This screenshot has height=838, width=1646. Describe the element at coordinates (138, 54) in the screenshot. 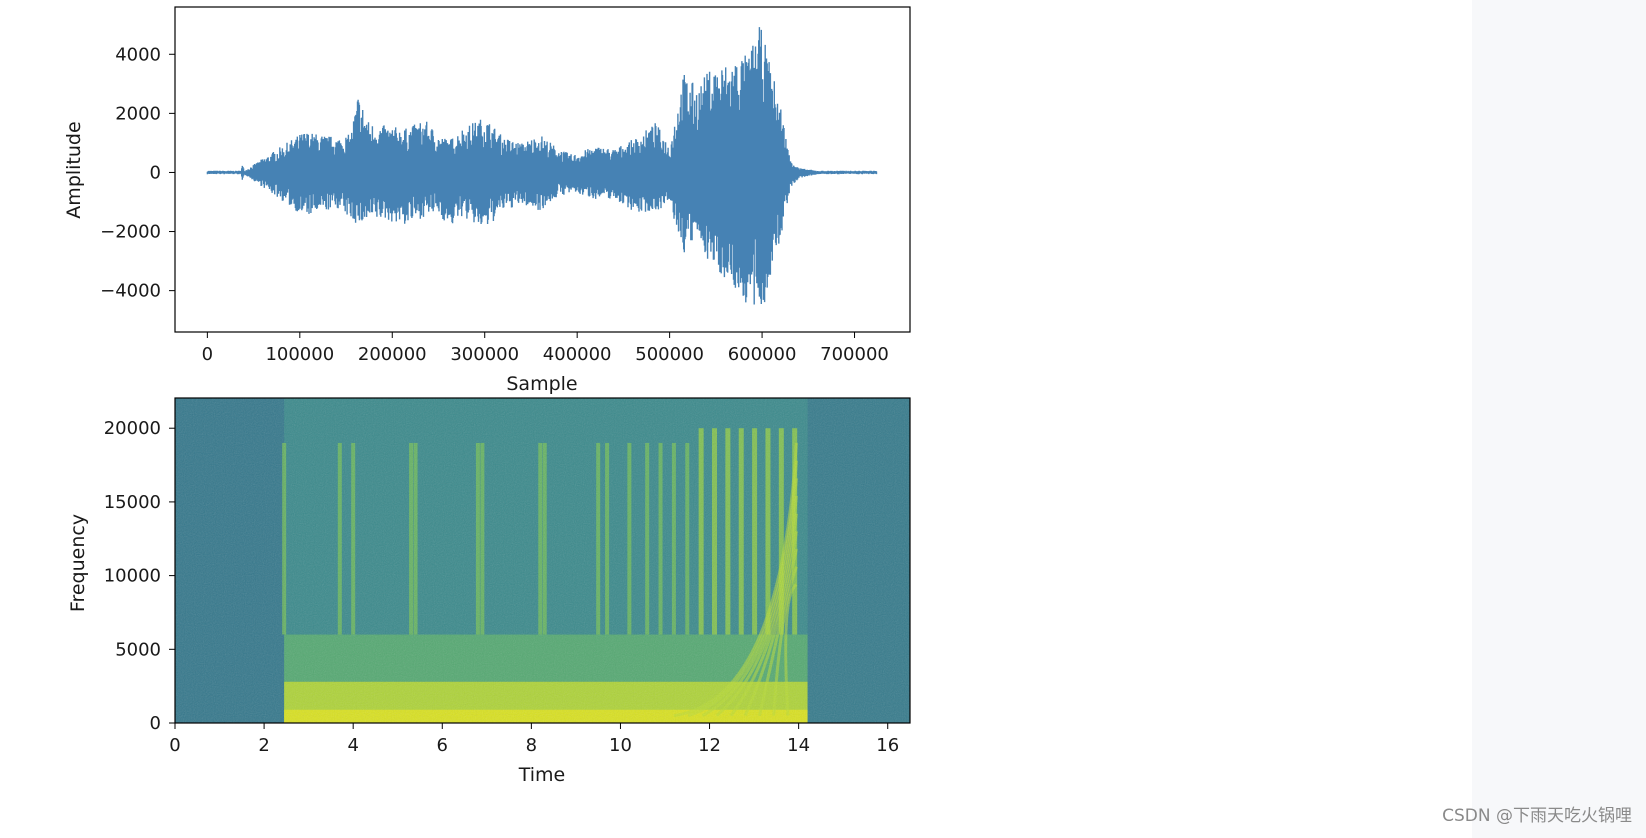

I see `waveform-y-tick-label: 4000` at that location.